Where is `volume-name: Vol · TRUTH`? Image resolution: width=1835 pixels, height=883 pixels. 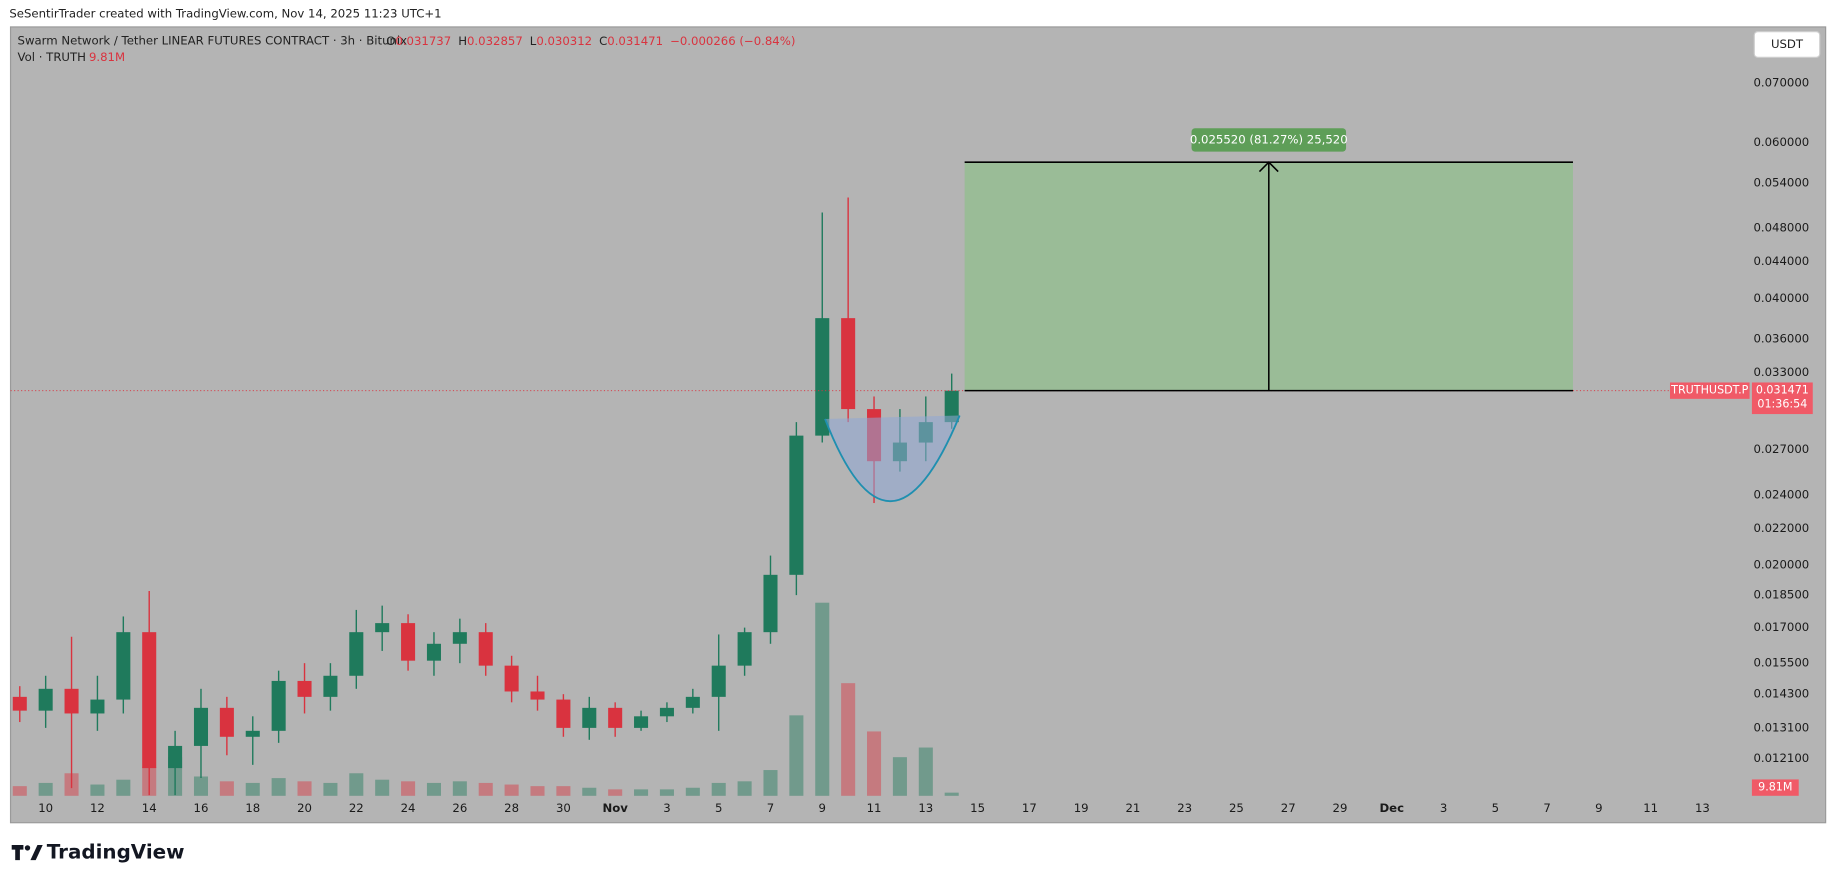
volume-name: Vol · TRUTH is located at coordinates (52, 57).